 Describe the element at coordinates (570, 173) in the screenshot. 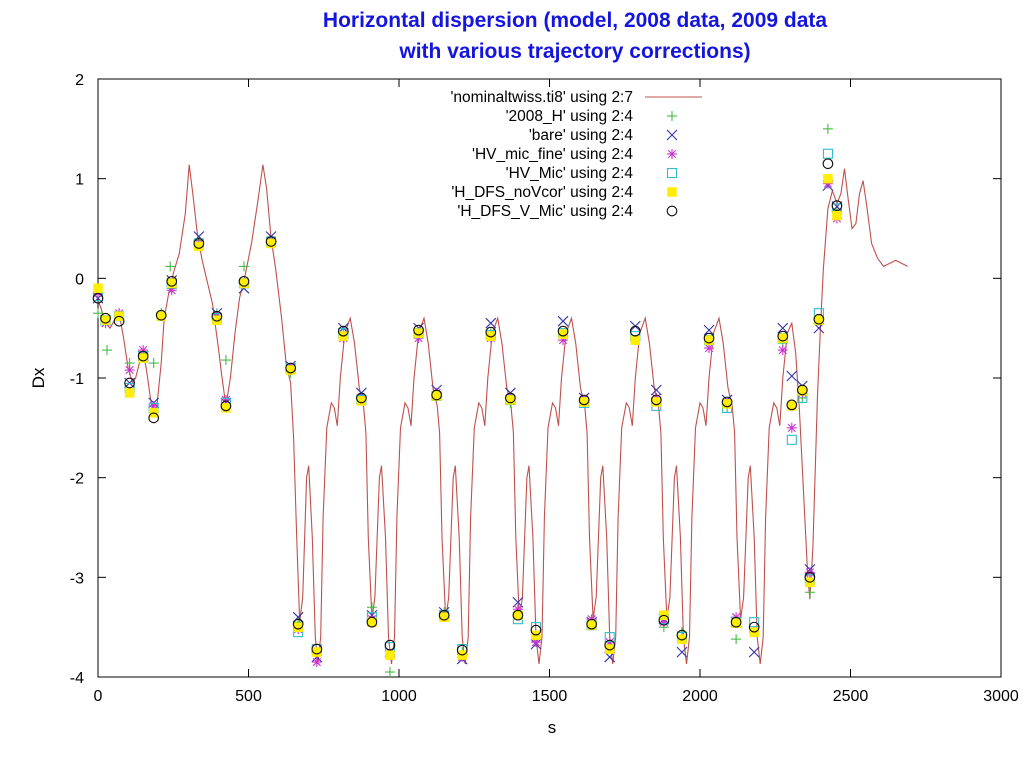

I see `legend-label-hv-mic: 'HV_Mic' using 2:4` at that location.